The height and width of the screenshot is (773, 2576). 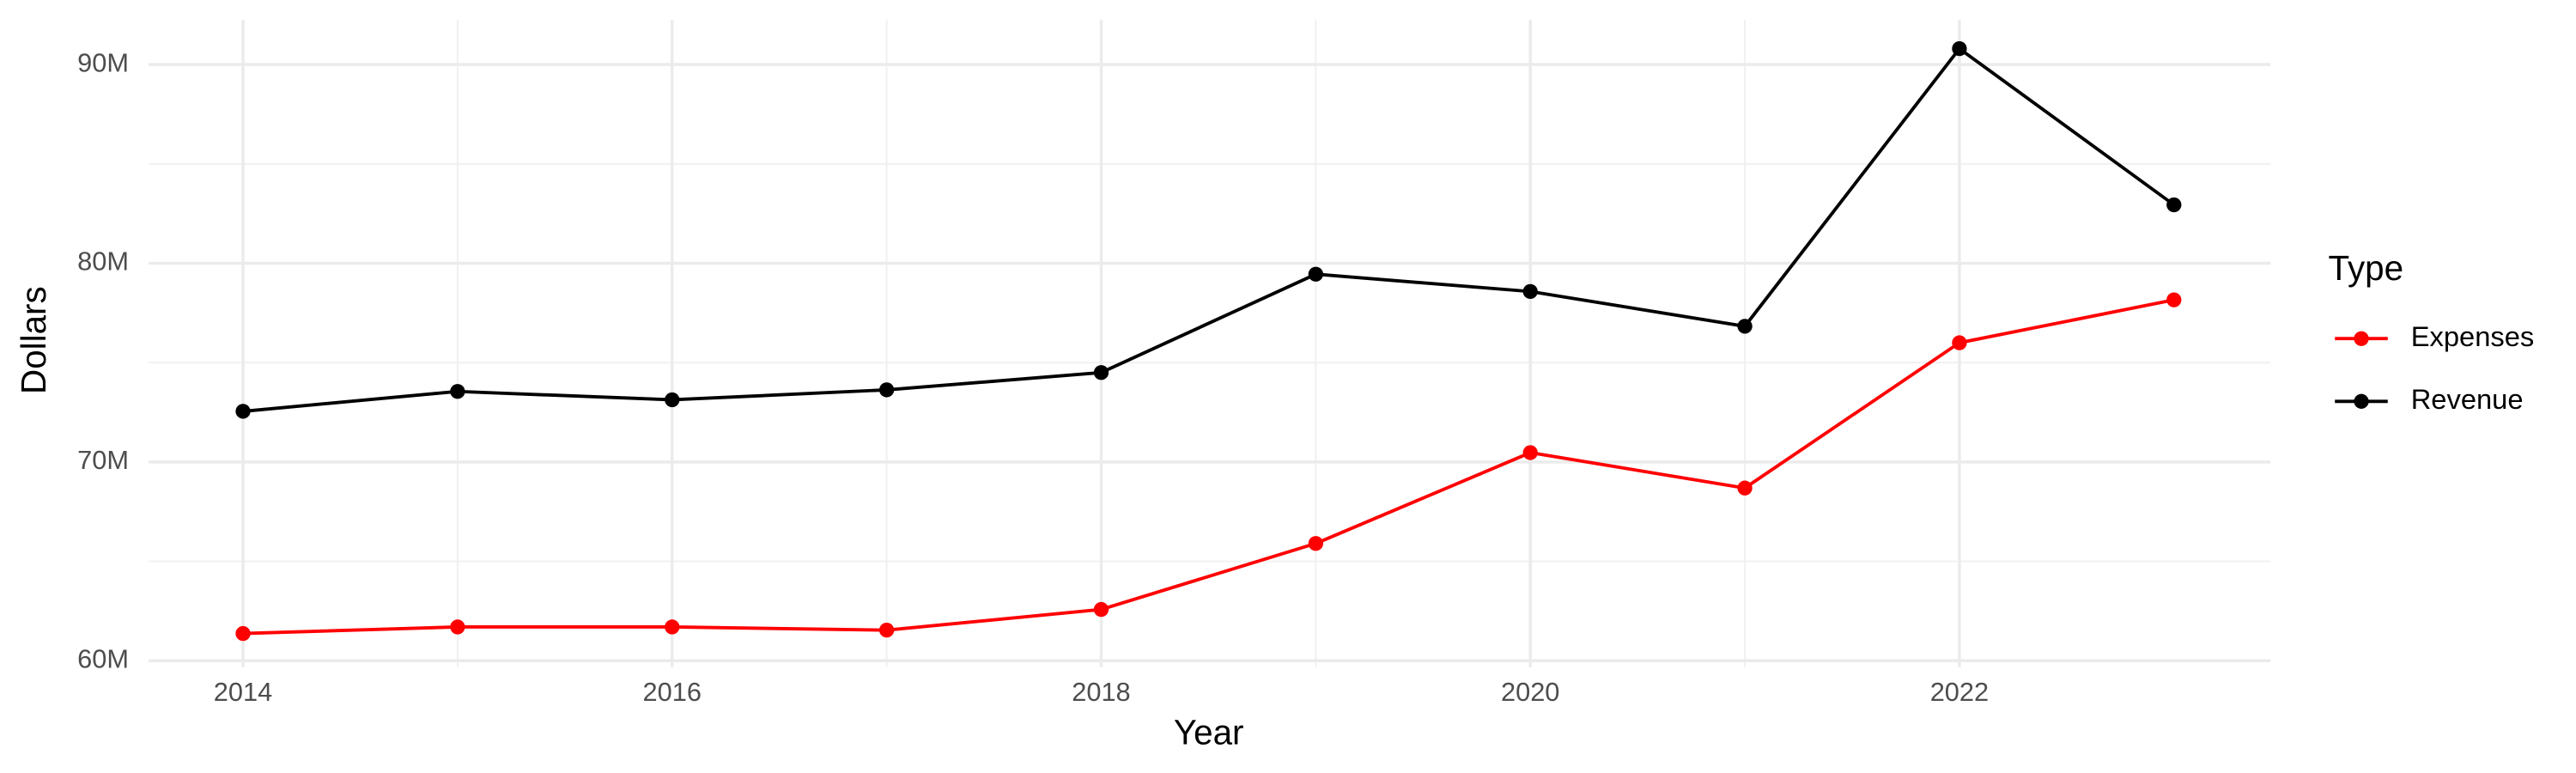 I want to click on y-tick-label: 80M, so click(x=103, y=262).